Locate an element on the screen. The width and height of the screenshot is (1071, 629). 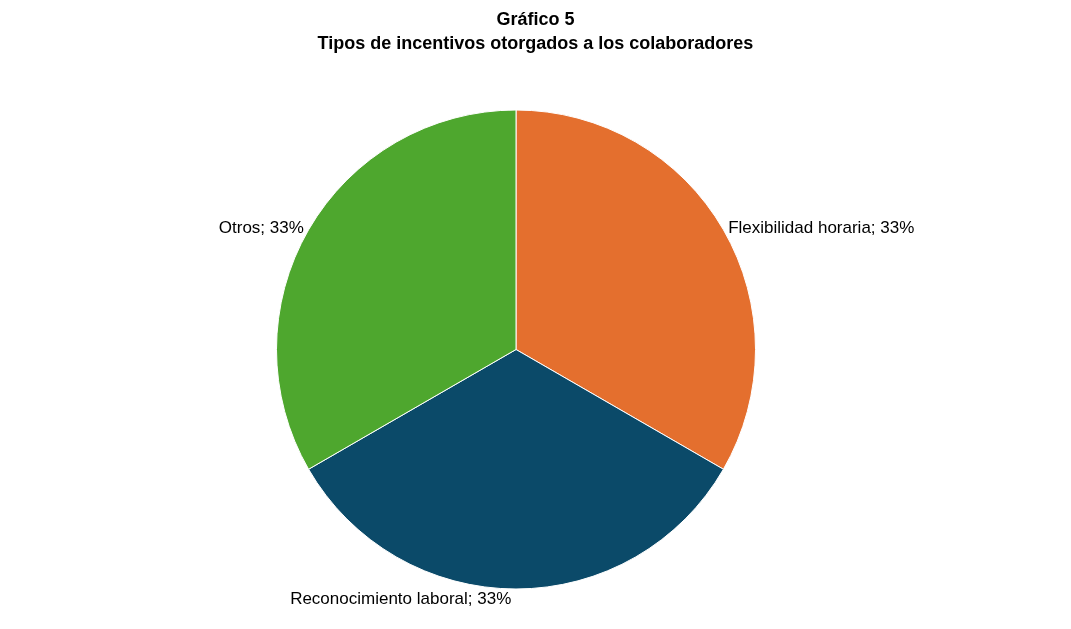
chart-title: Gráfico 5 is located at coordinates (535, 19).